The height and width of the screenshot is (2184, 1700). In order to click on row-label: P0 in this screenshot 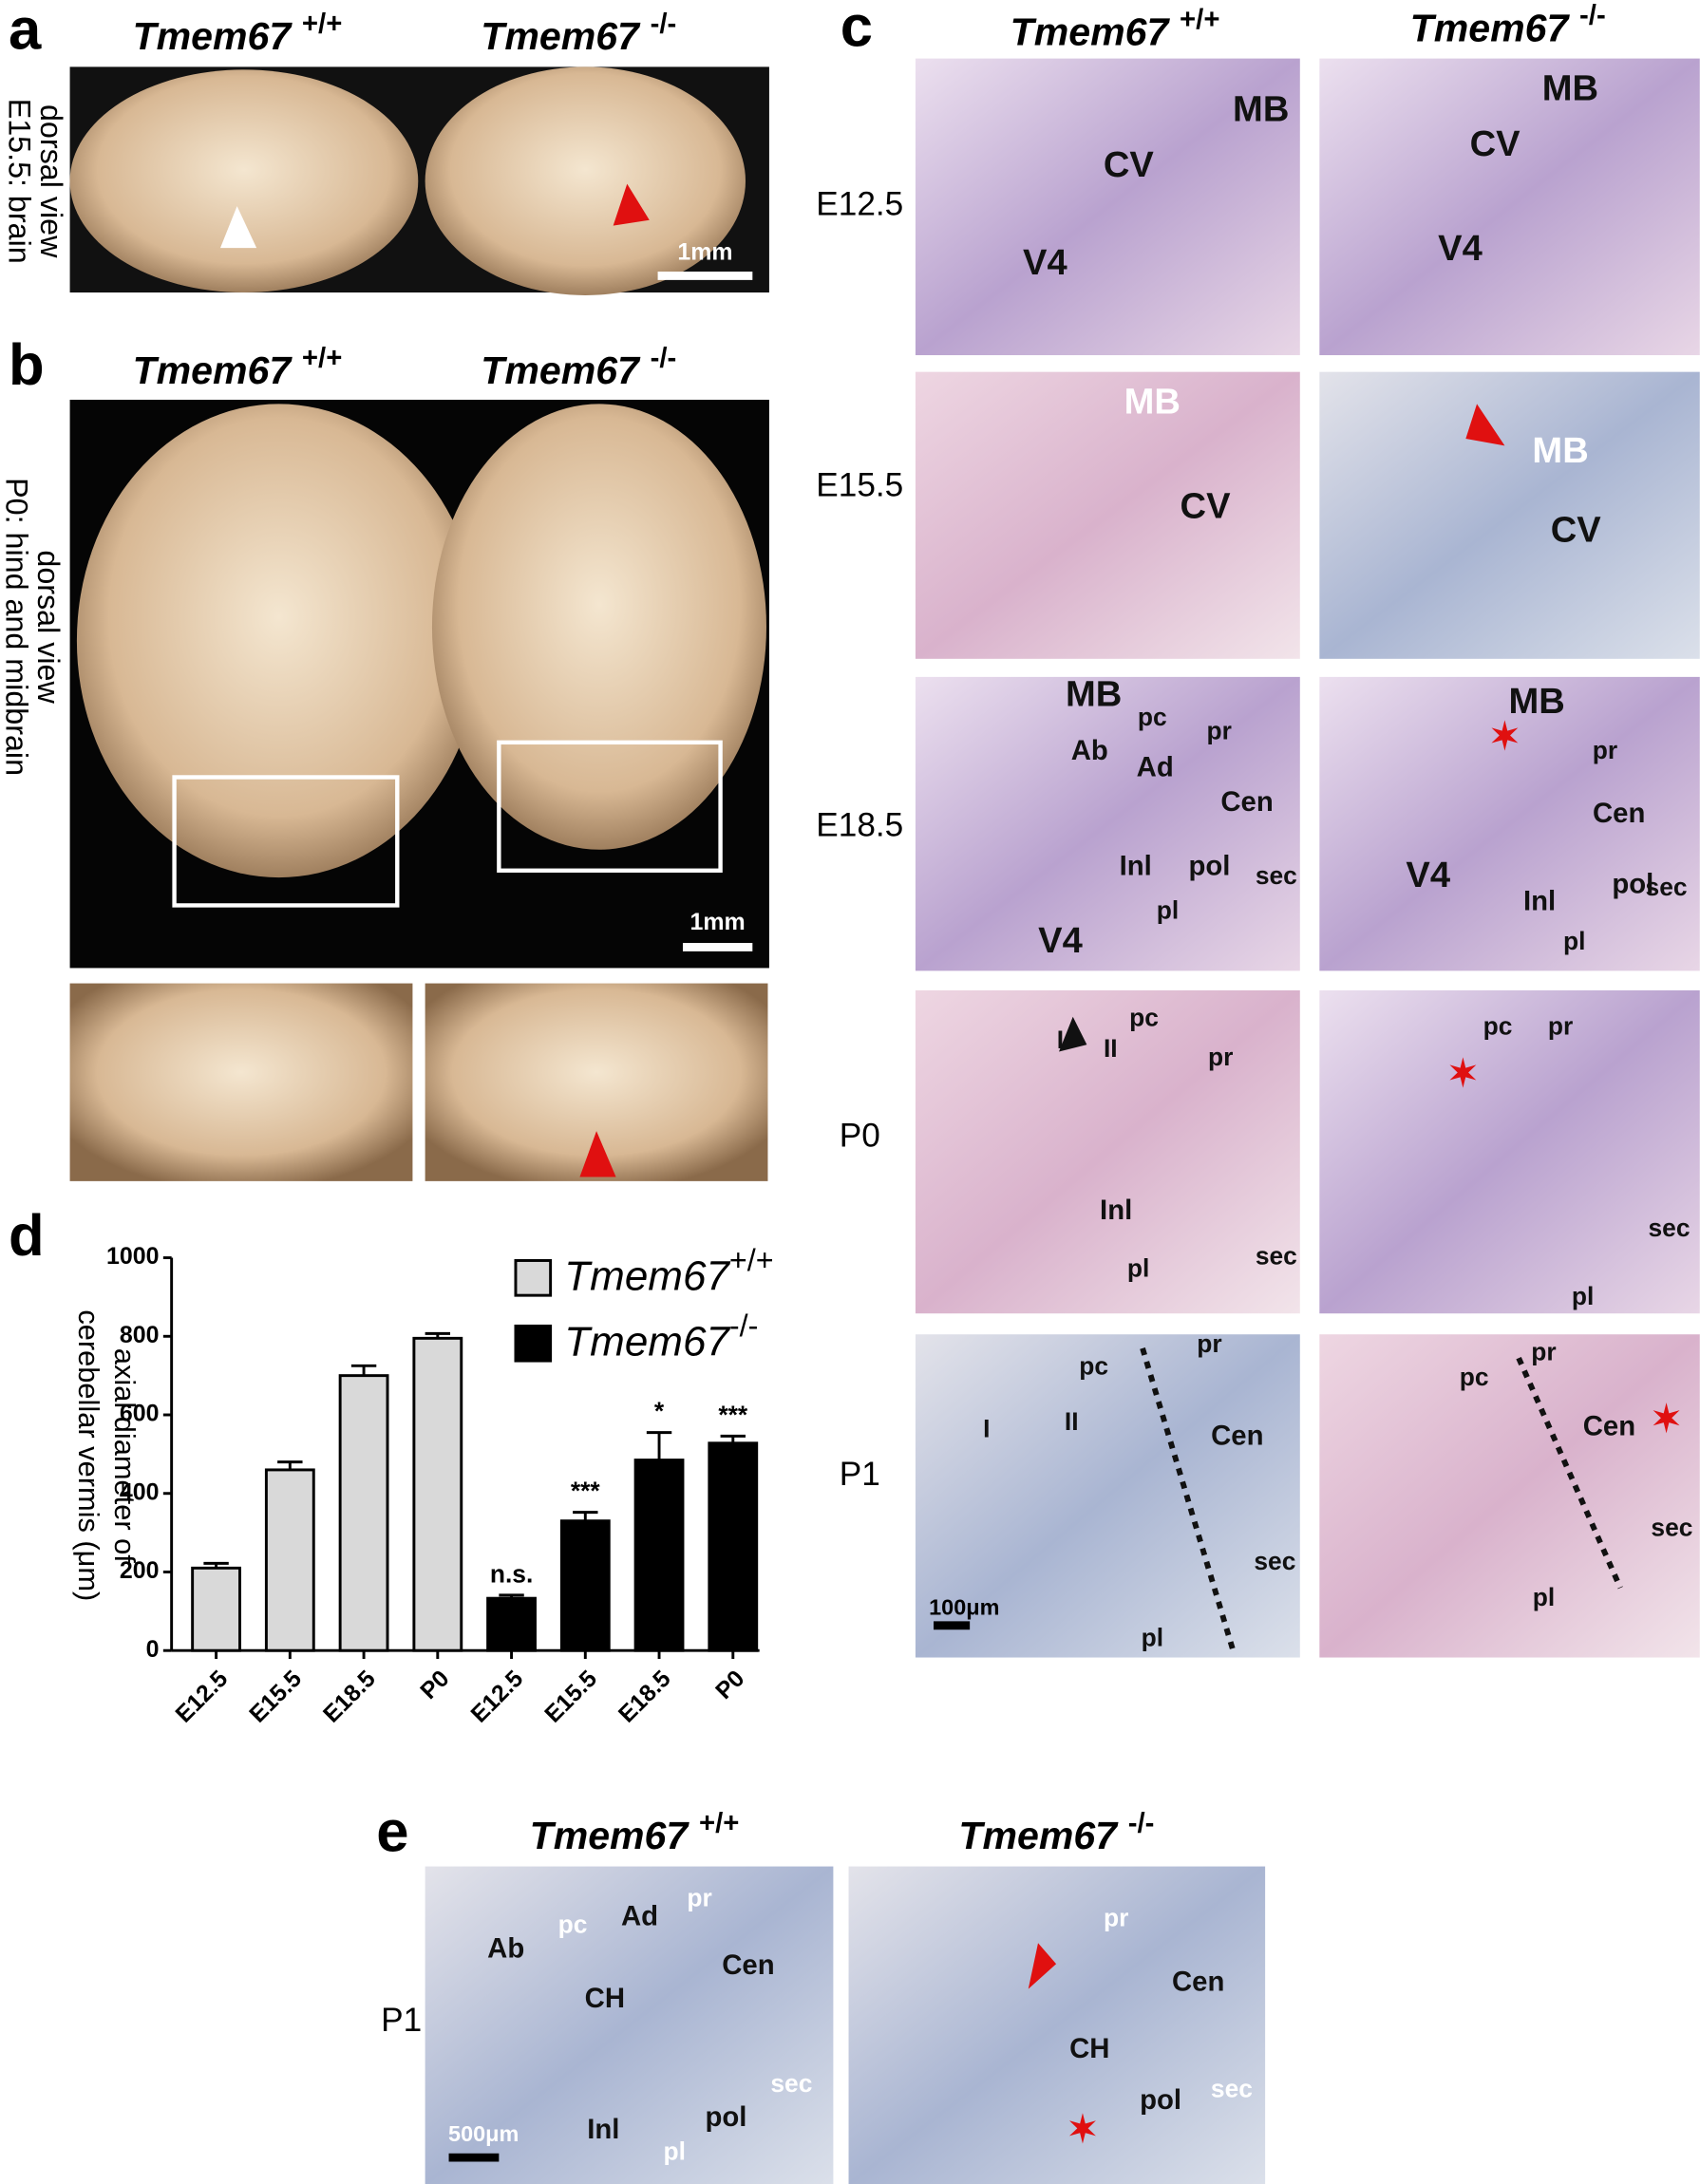, I will do `click(860, 1136)`.